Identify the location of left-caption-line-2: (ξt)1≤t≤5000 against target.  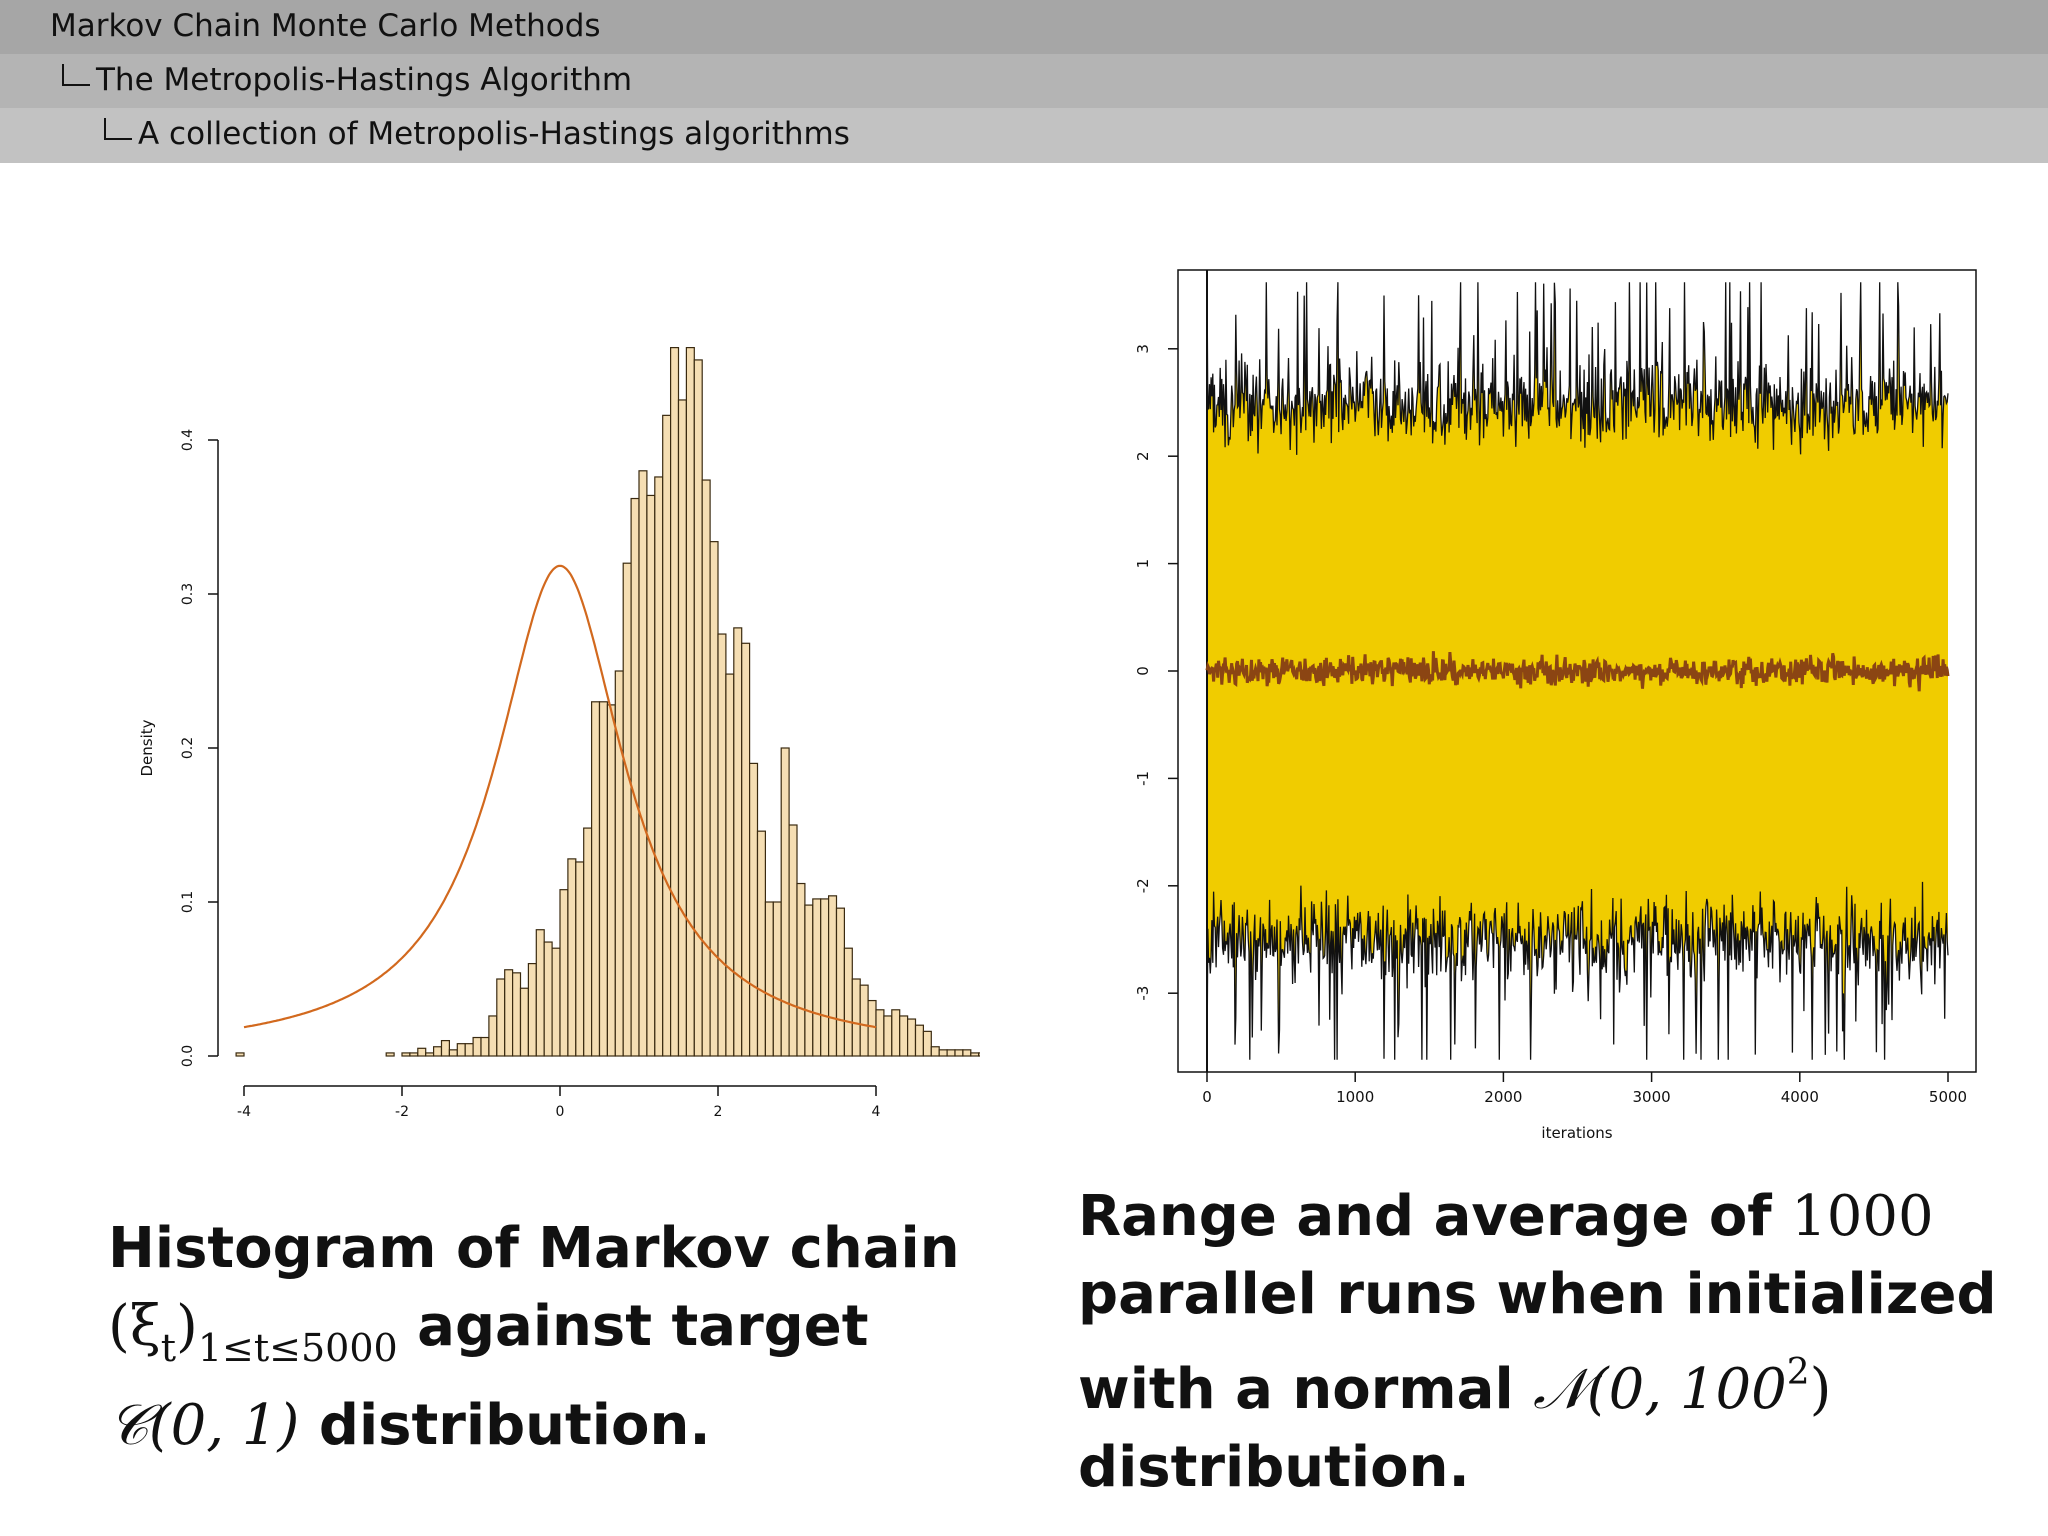
(558, 1337).